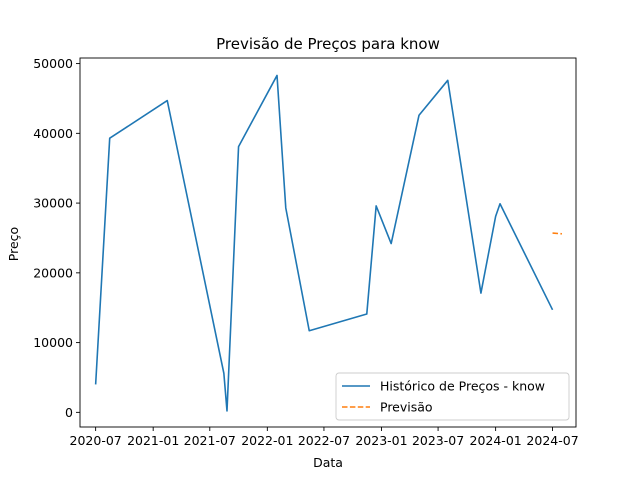  I want to click on x-tick-label: 2023-07, so click(438, 440).